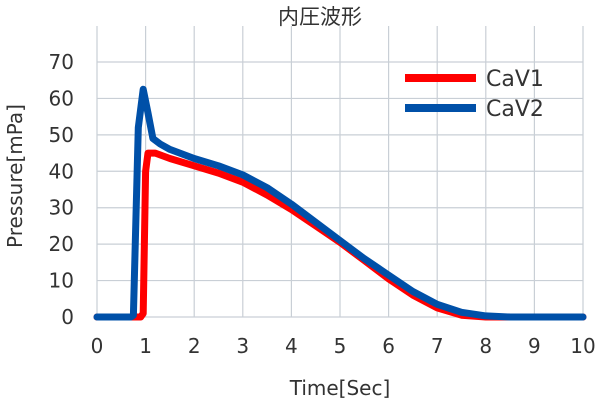 The height and width of the screenshot is (406, 600). I want to click on x-tick-label: 3, so click(242, 346).